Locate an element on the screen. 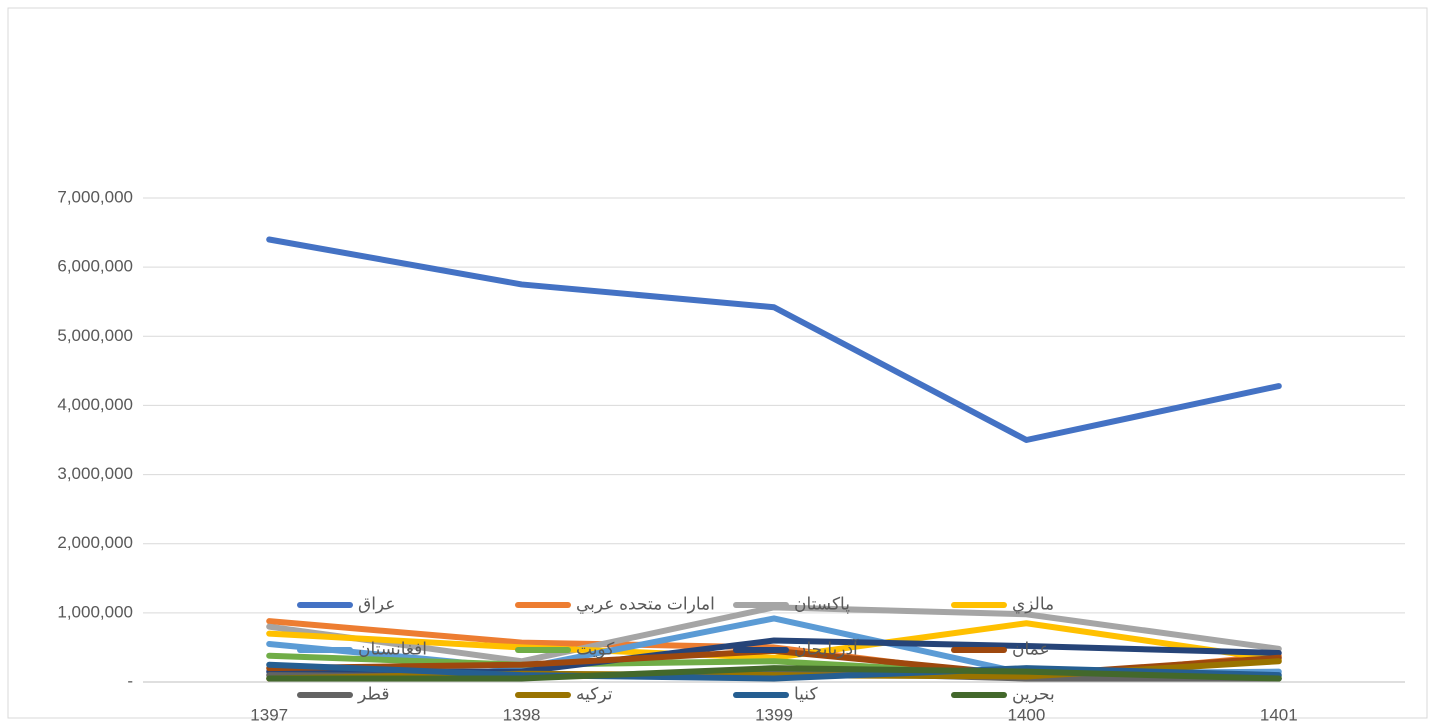 The image size is (1435, 726). legend-label: كويت is located at coordinates (595, 648).